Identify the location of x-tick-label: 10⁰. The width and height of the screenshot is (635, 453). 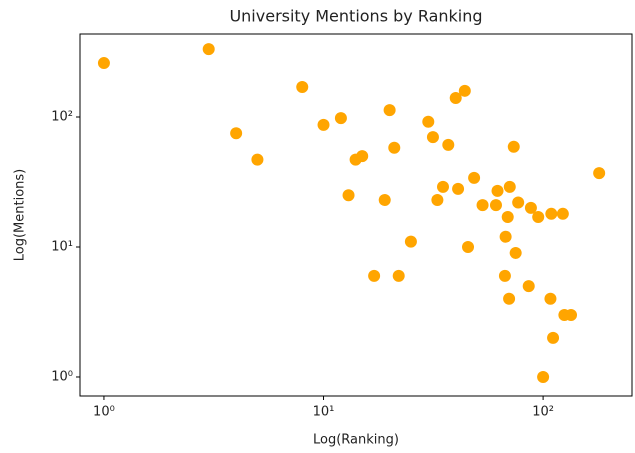
(104, 412).